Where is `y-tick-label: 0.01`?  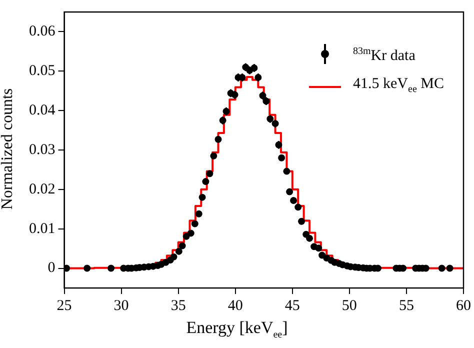 y-tick-label: 0.01 is located at coordinates (42, 228).